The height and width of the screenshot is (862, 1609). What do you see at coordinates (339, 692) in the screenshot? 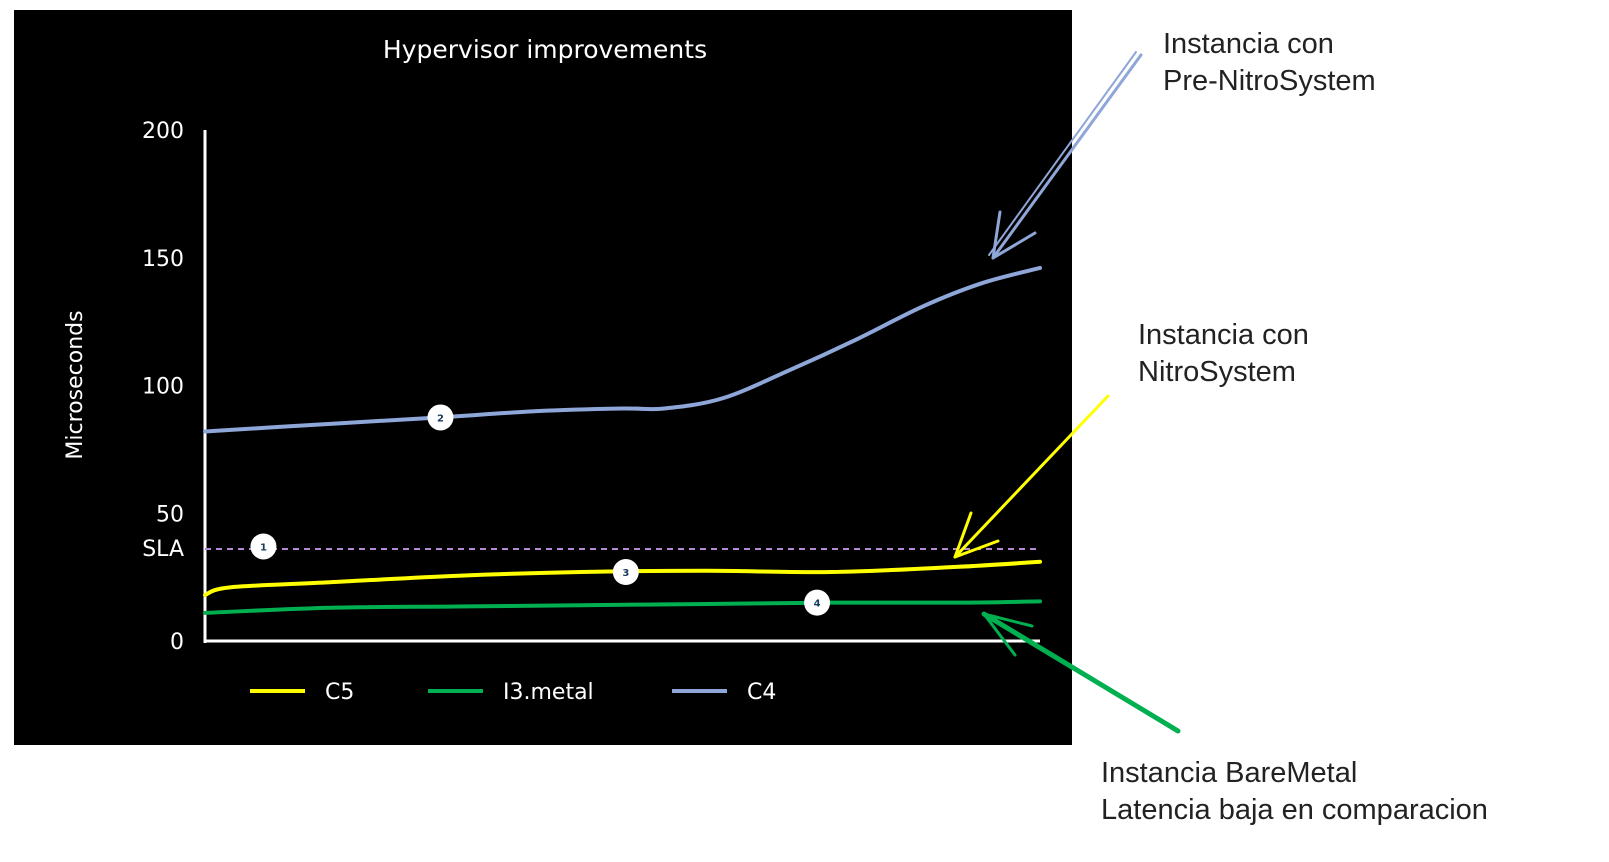
I see `legend-label: C5` at bounding box center [339, 692].